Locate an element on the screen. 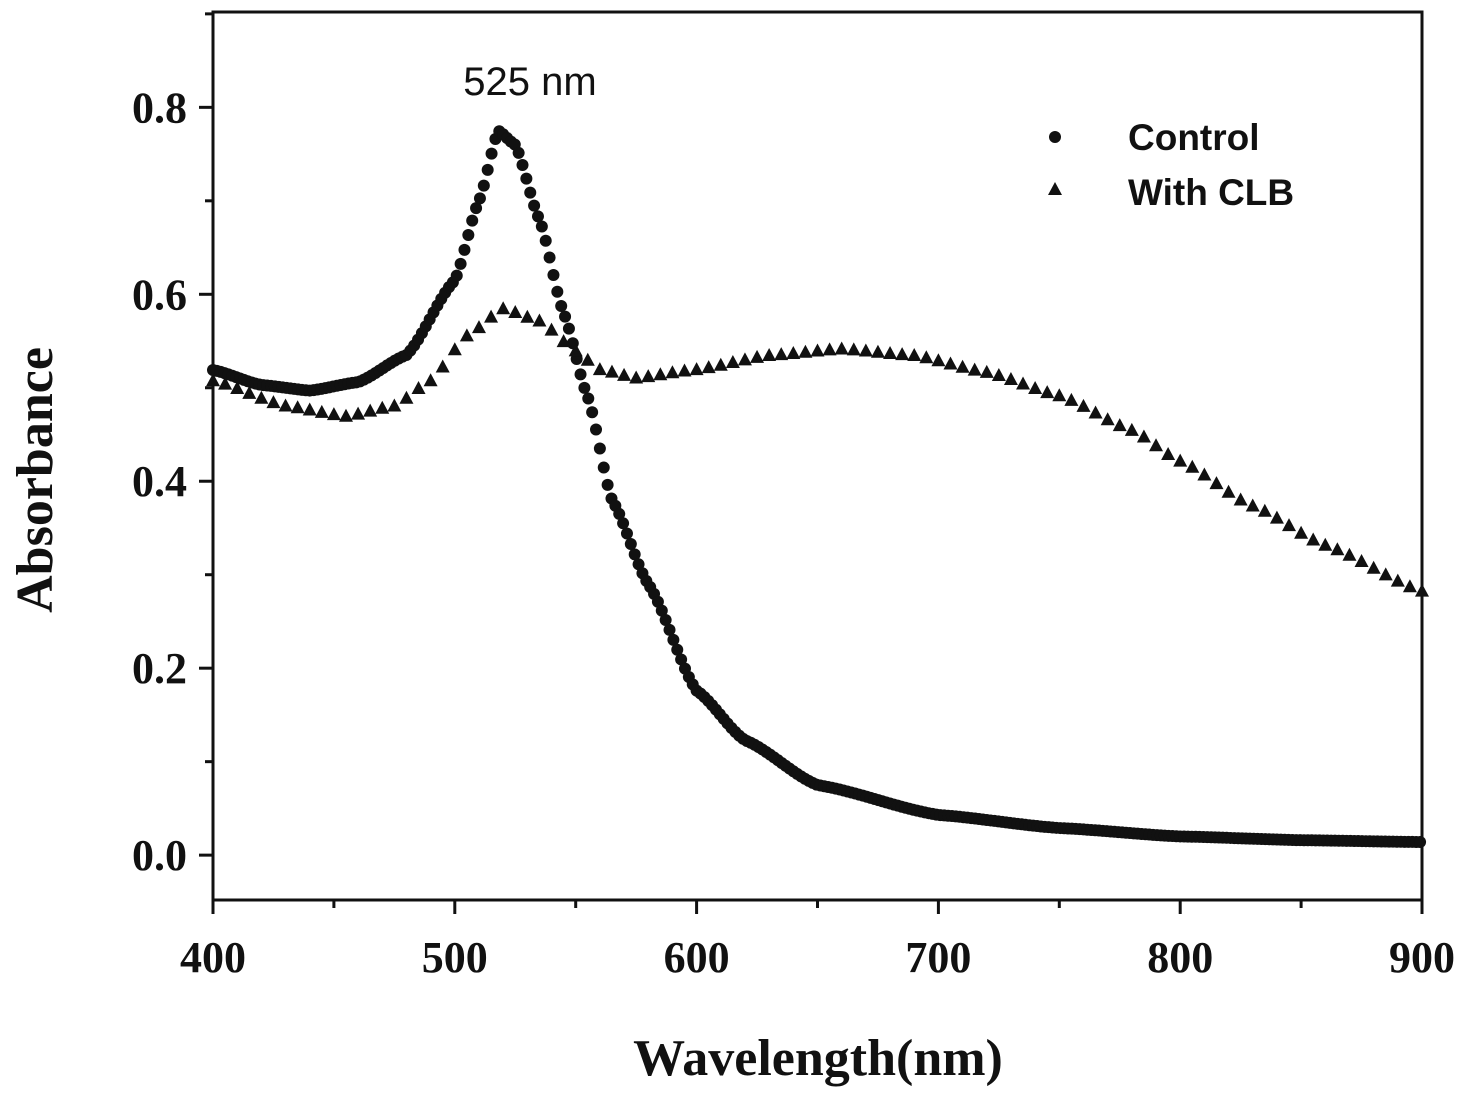  peak-annotation: 525 nm is located at coordinates (529, 82).